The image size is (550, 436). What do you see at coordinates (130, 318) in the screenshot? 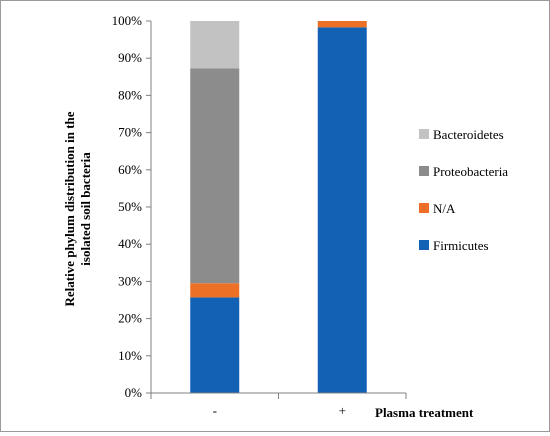
I see `y-tick-label: 20%` at bounding box center [130, 318].